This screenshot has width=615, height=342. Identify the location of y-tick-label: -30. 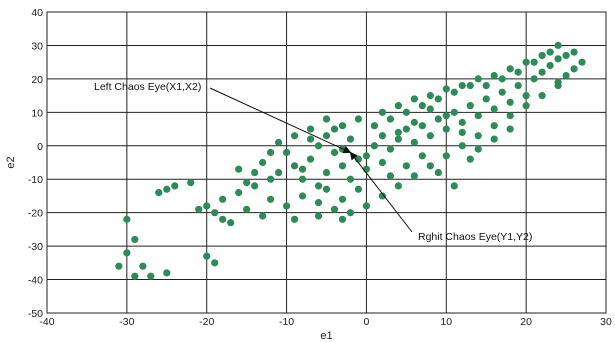
(35, 247).